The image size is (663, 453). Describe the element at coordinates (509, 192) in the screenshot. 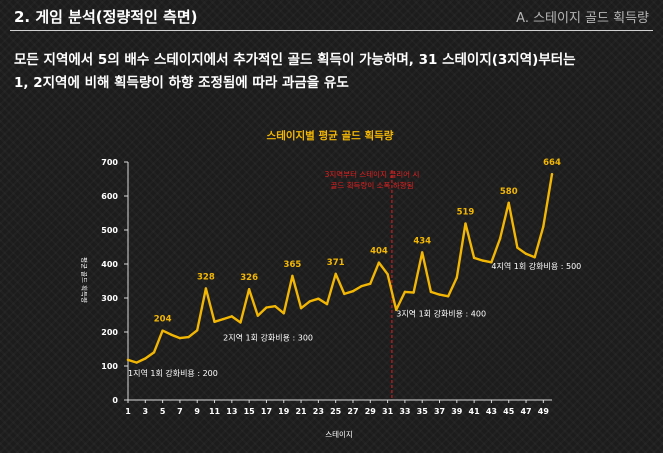

I see `data-label: 580` at that location.